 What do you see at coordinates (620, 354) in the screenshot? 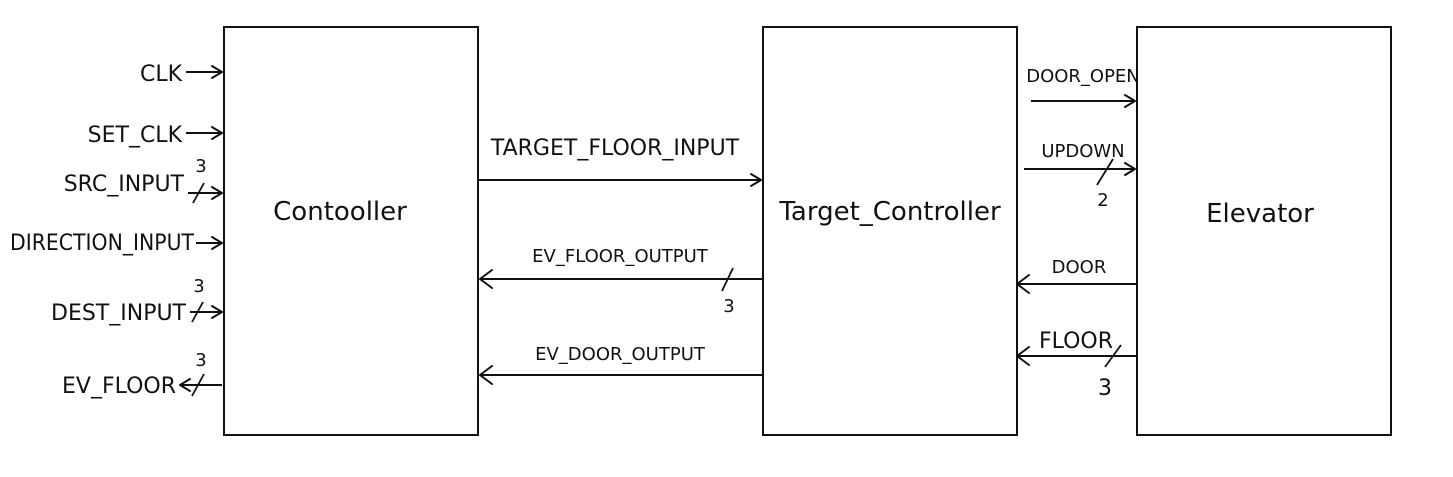
I see `ev-door-output-label: EV_DOOR_OUTPUT` at bounding box center [620, 354].